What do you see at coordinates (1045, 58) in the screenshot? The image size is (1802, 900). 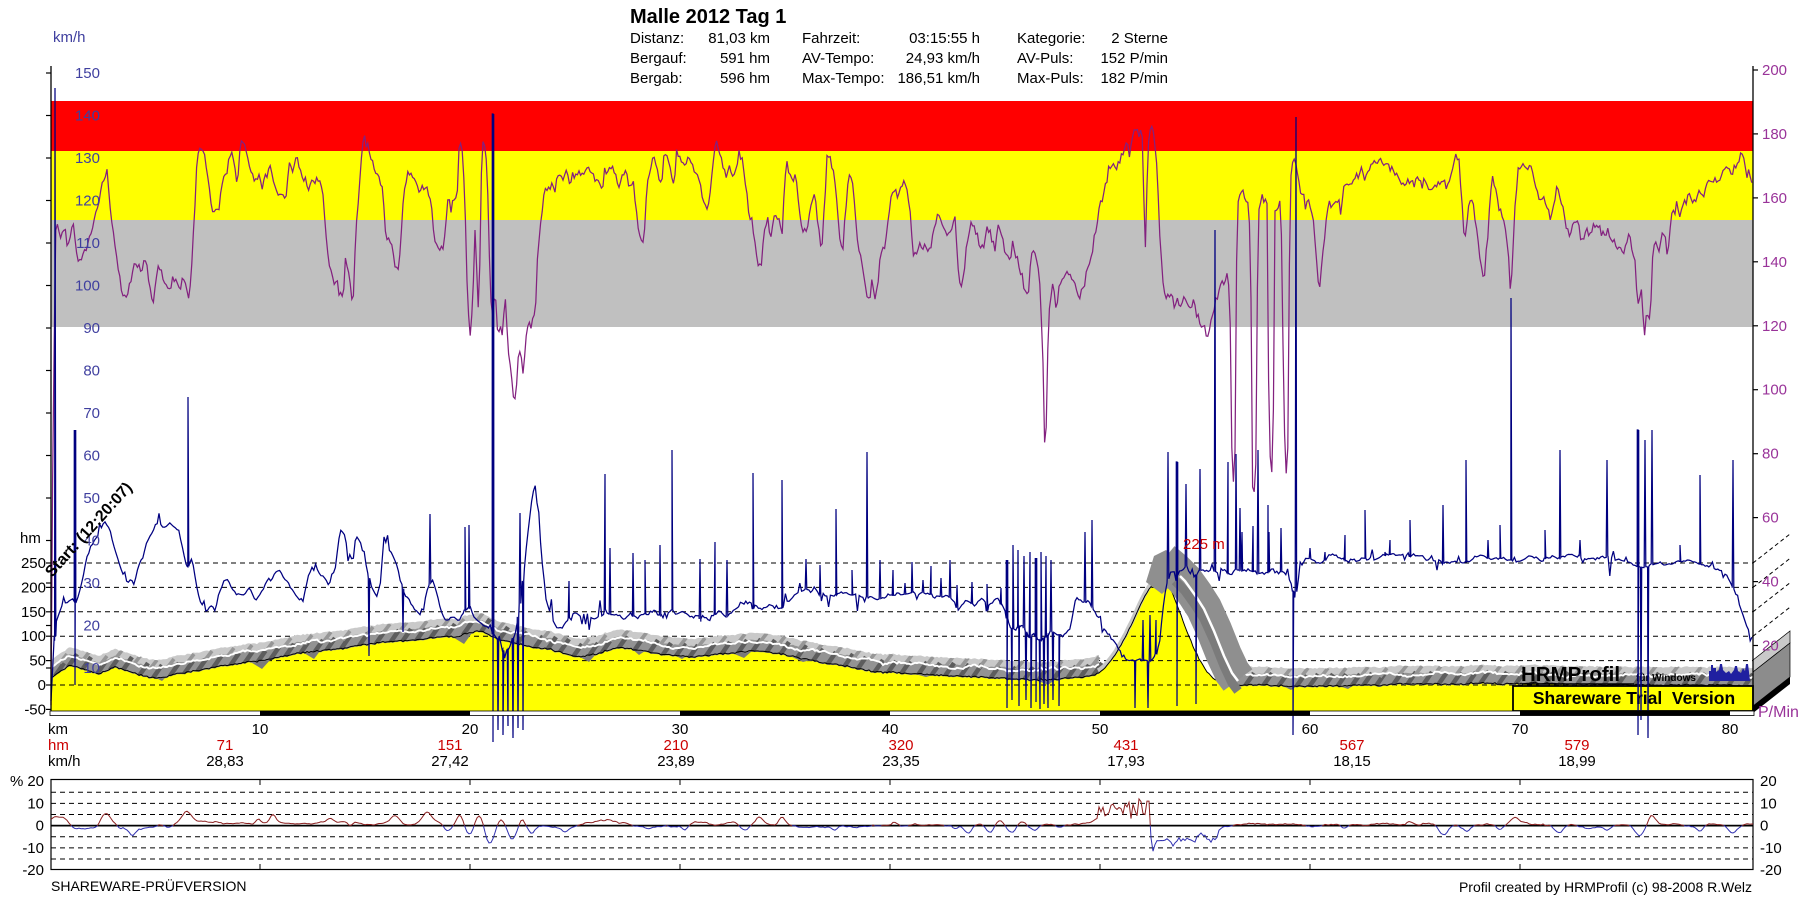 I see `svg-text: AV-Puls:` at bounding box center [1045, 58].